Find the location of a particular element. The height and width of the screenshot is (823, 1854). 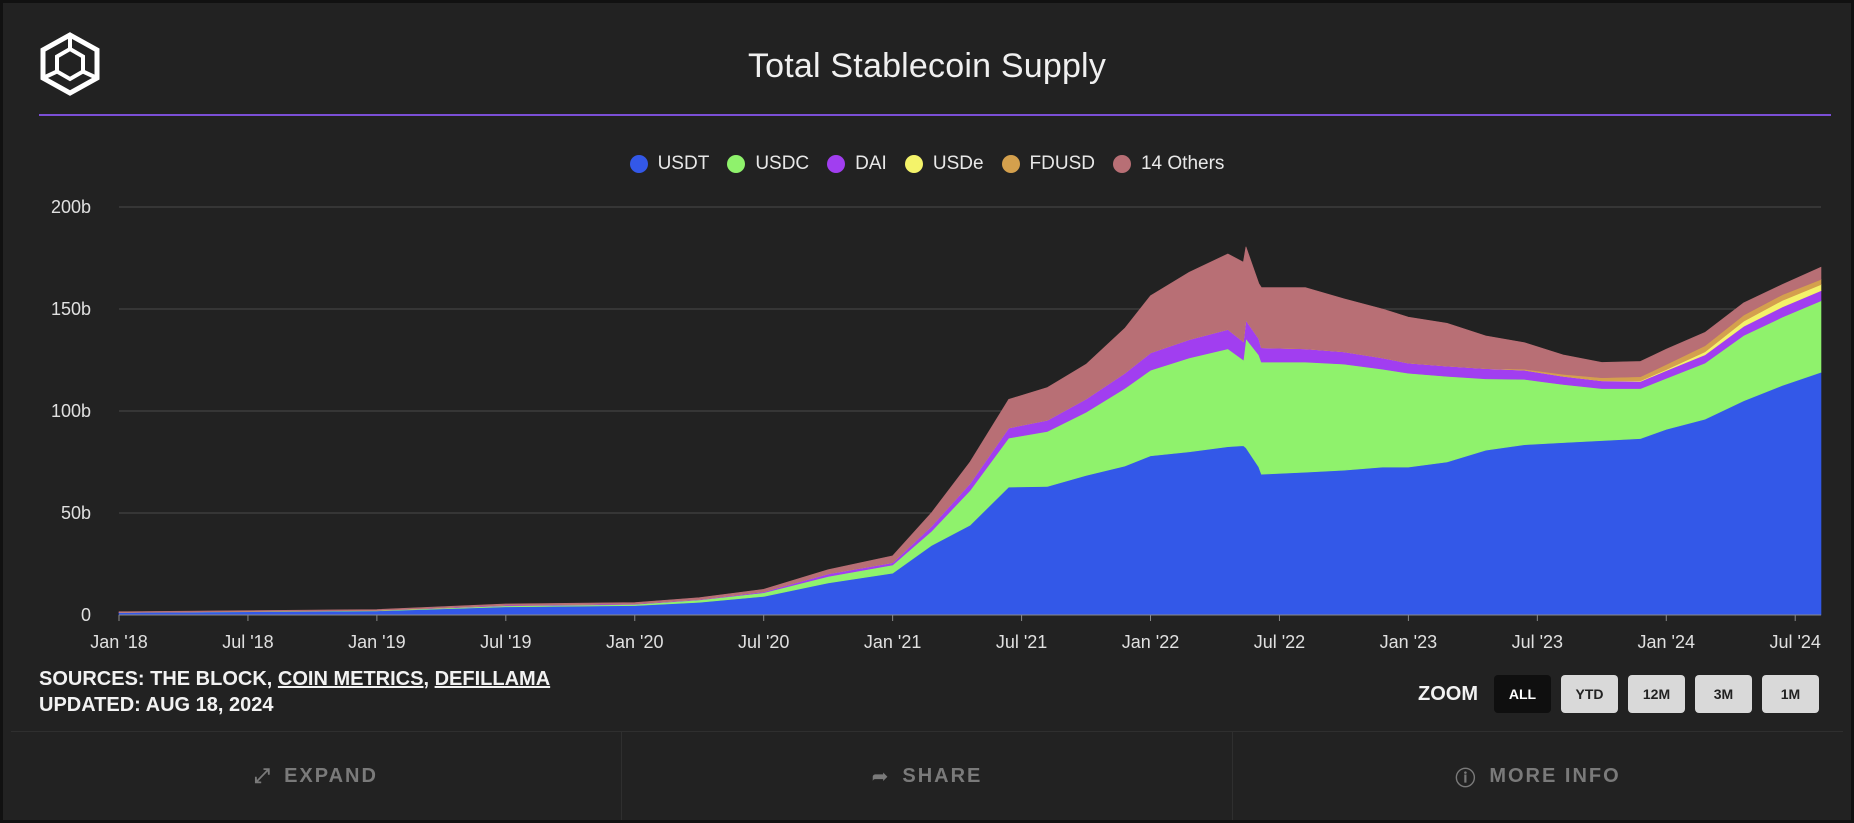

expand-arrows-icon: ⤢ is located at coordinates (263, 775).